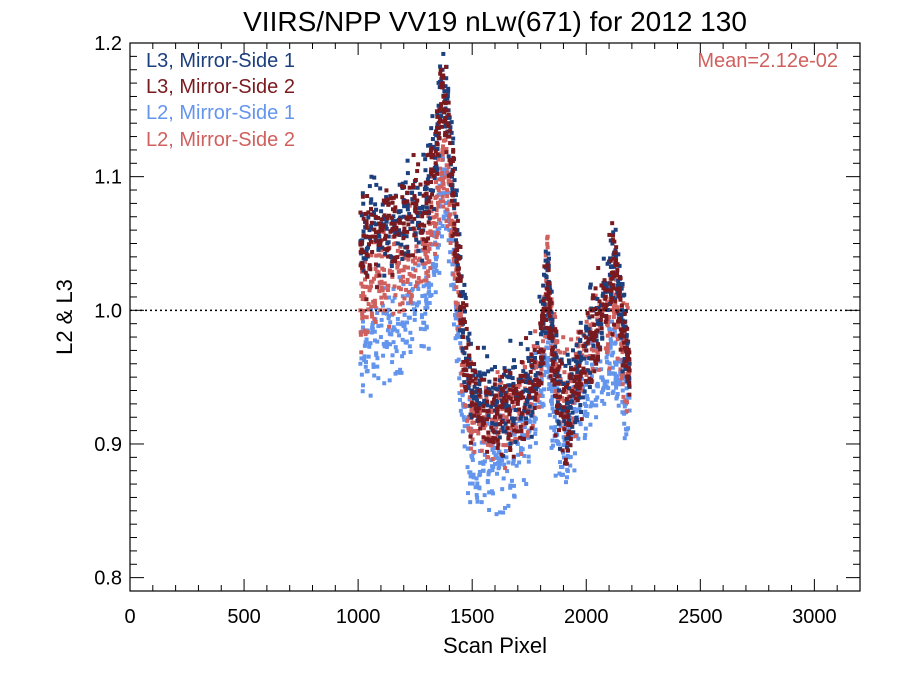 Image resolution: width=900 pixels, height=675 pixels. What do you see at coordinates (243, 617) in the screenshot?
I see `x-tick-label: 500` at bounding box center [243, 617].